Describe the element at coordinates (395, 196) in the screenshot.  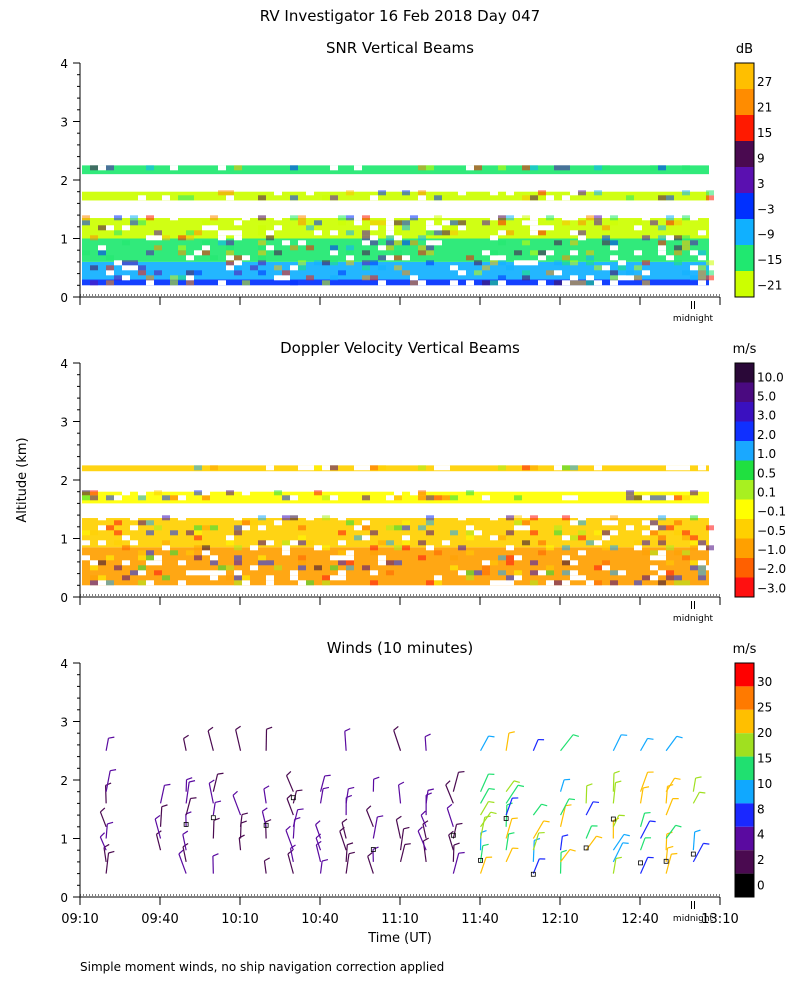
I see `heatmap-layer` at that location.